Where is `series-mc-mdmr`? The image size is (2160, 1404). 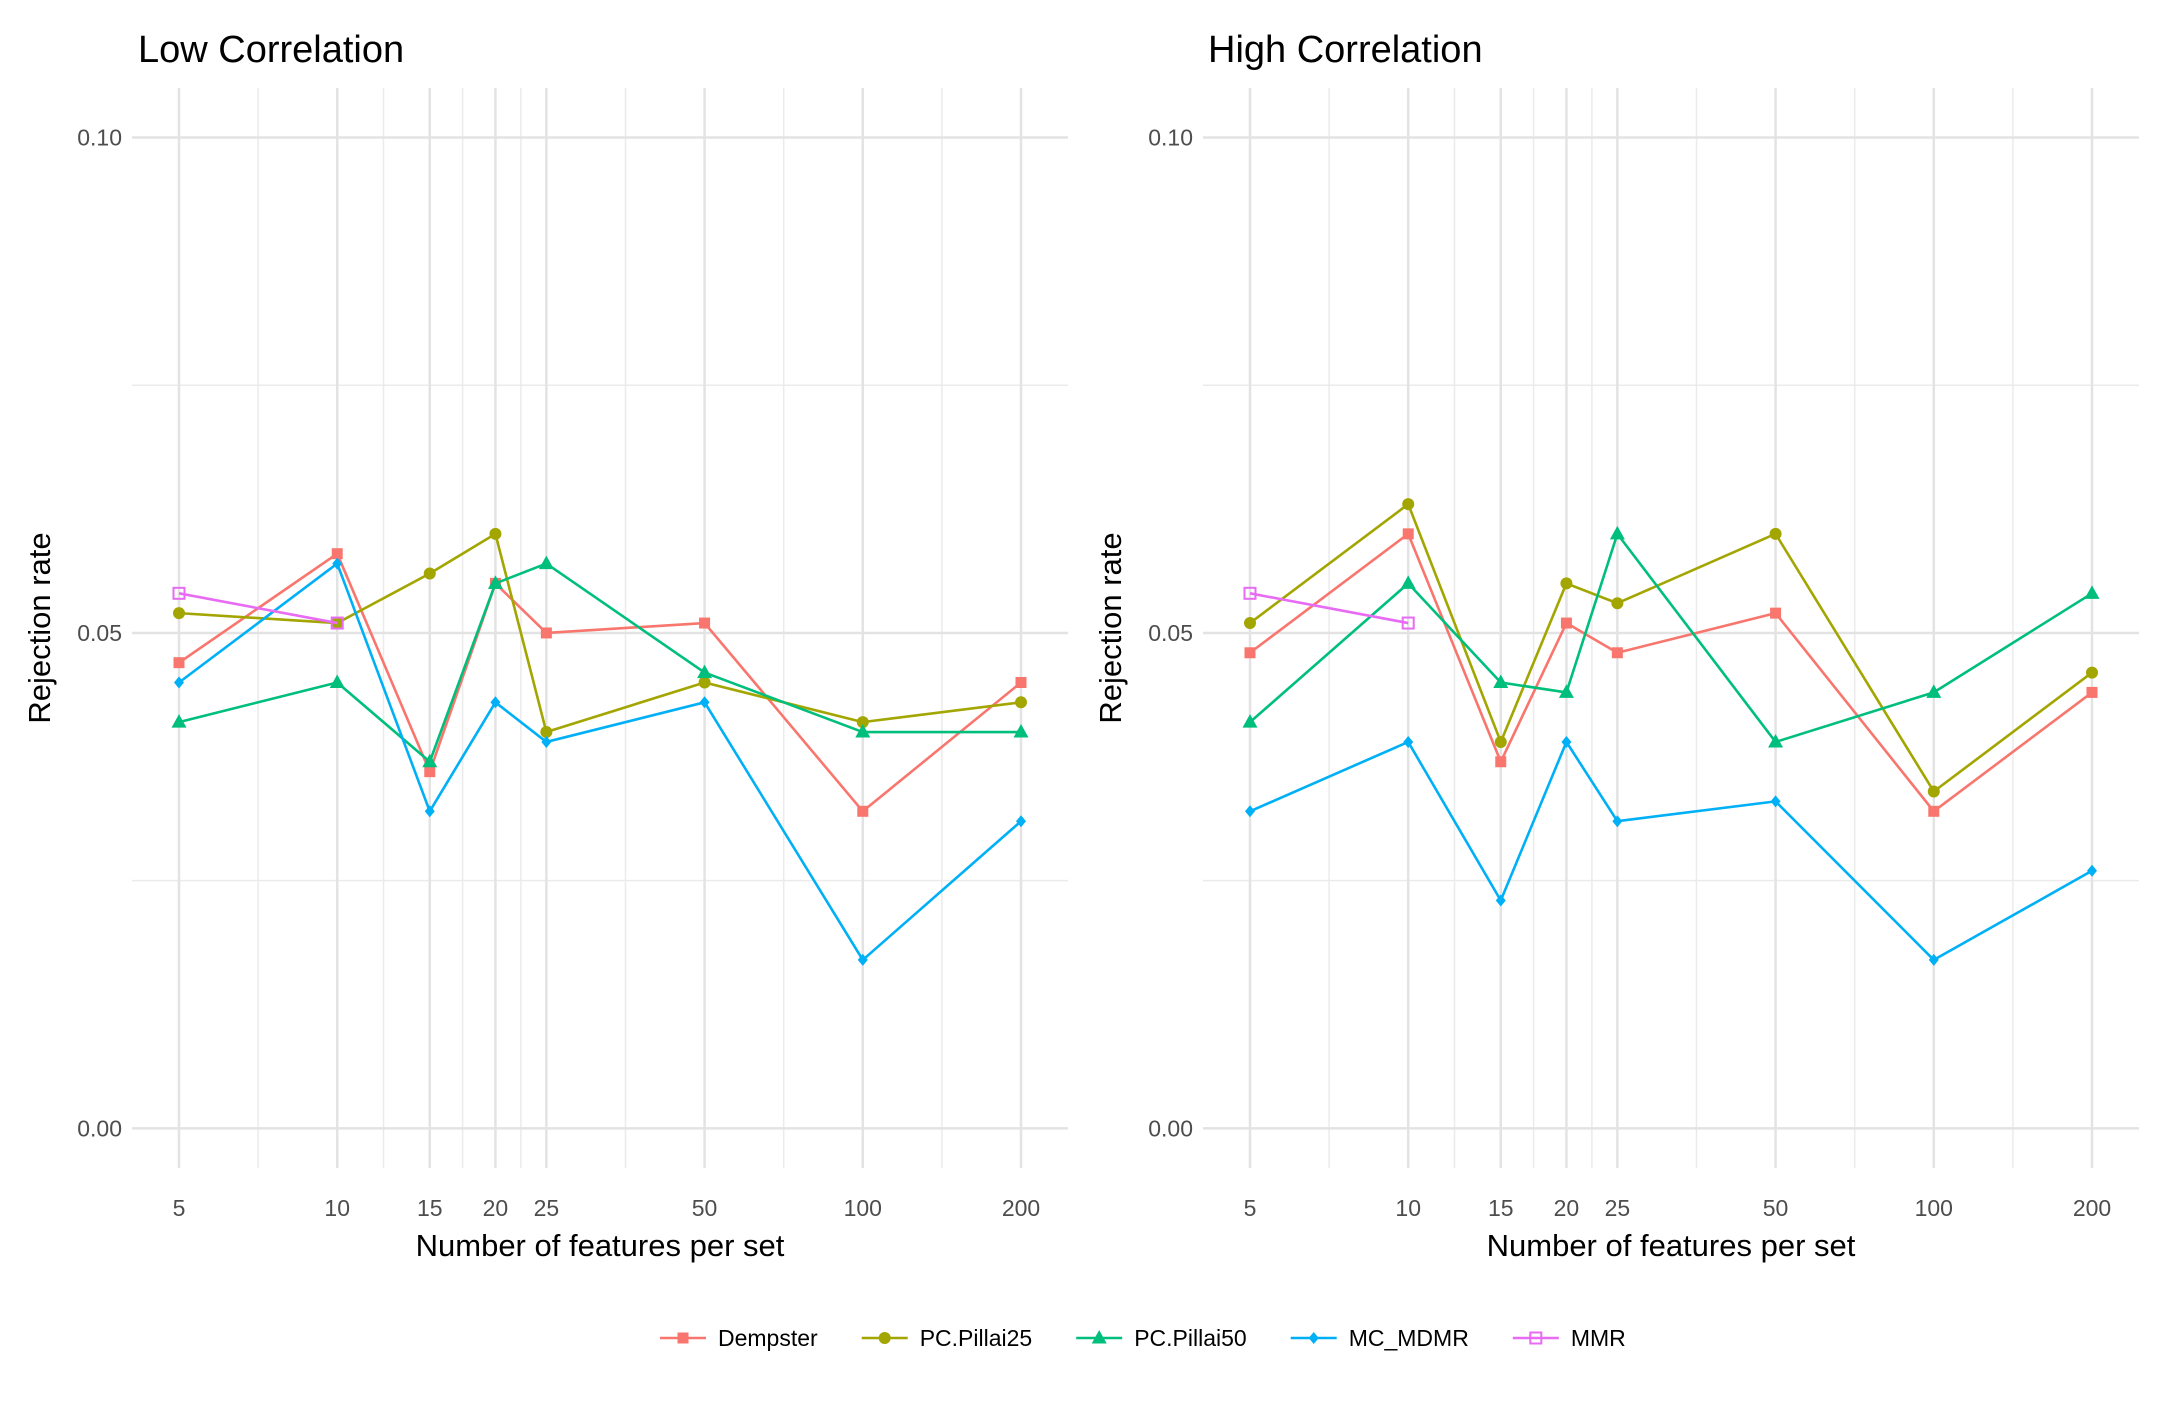
series-mc-mdmr is located at coordinates (1671, 850).